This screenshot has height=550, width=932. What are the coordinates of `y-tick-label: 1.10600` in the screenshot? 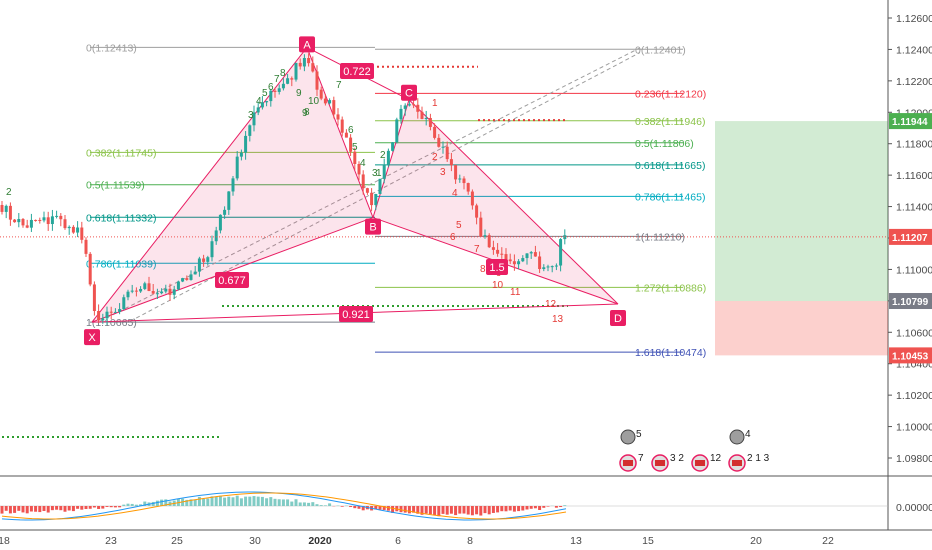 It's located at (914, 333).